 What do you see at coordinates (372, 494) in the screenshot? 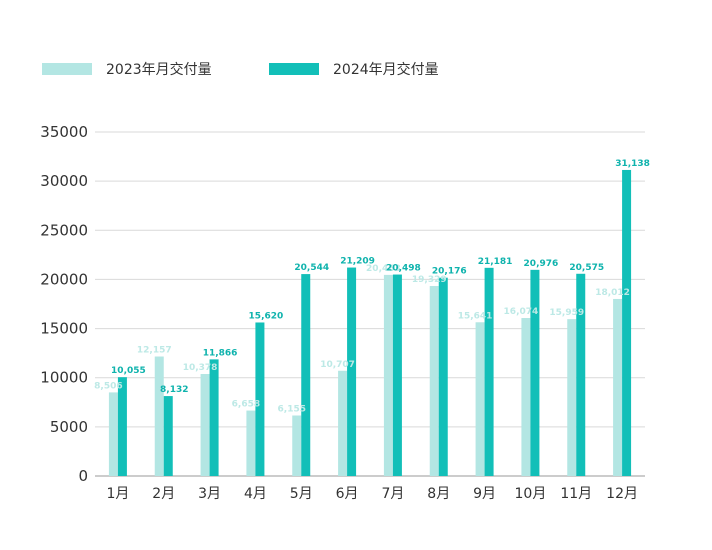
I see `x-axis: 1月 2月 3月 4月 5月 6月 7月 8月 9月 10月 11月 12月` at bounding box center [372, 494].